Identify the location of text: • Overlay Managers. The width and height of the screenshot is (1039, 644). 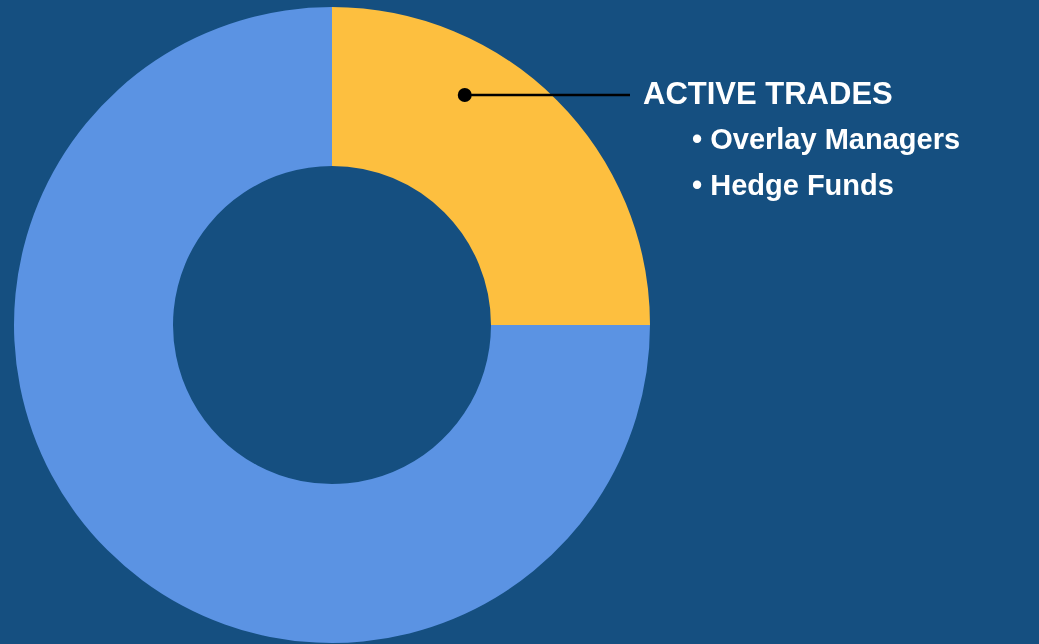
(826, 139).